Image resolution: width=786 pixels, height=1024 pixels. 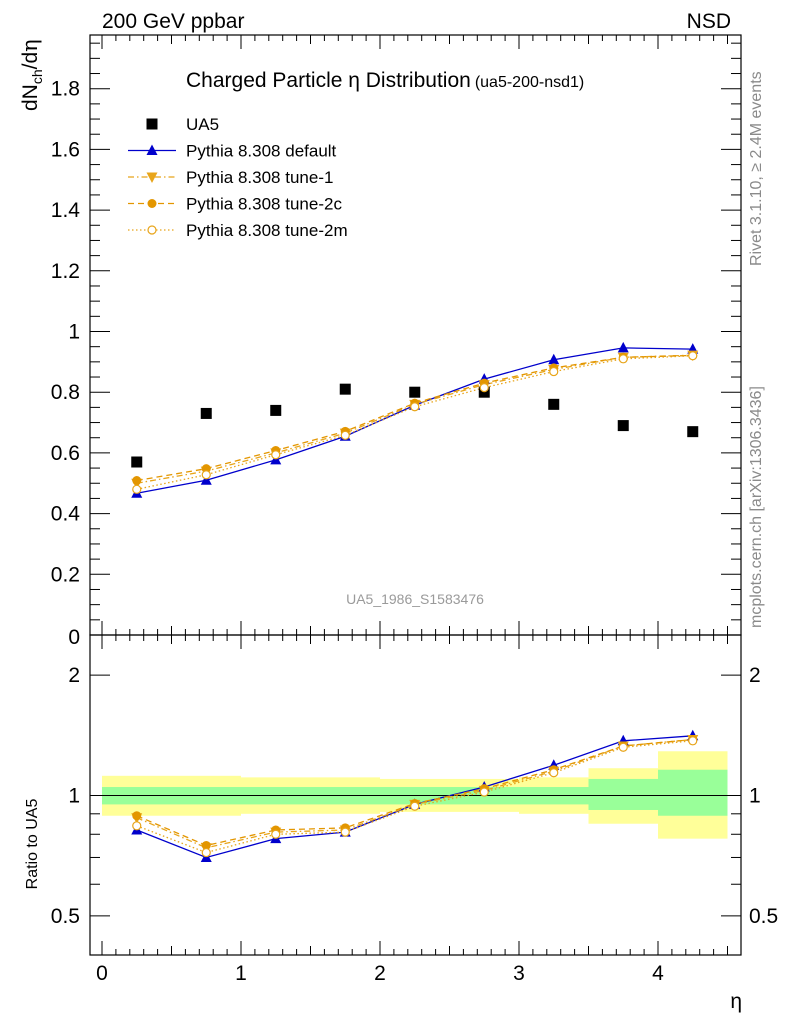 What do you see at coordinates (74, 675) in the screenshot?
I see `ratio-y-tick-label-left: 2` at bounding box center [74, 675].